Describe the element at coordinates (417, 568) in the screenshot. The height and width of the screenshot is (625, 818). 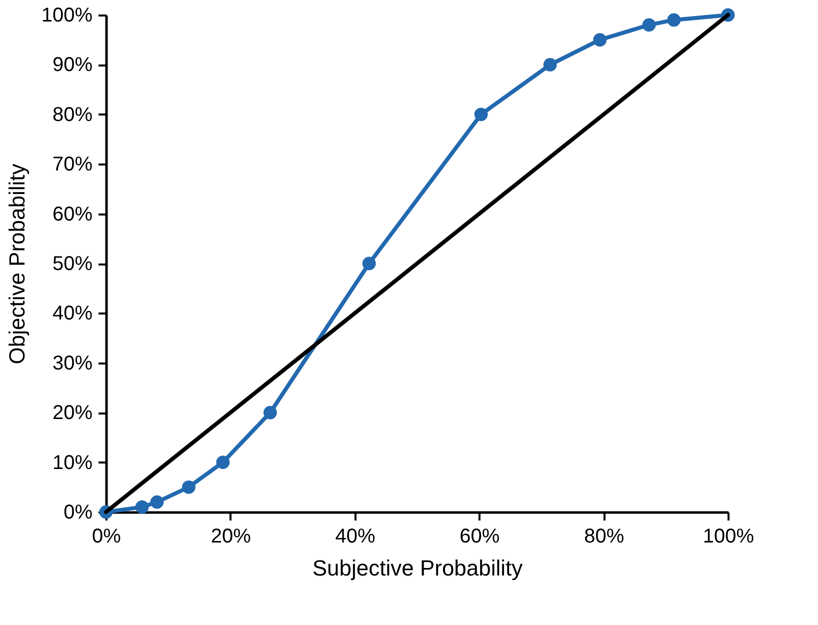
I see `x-axis-title: Subjective Probability` at that location.